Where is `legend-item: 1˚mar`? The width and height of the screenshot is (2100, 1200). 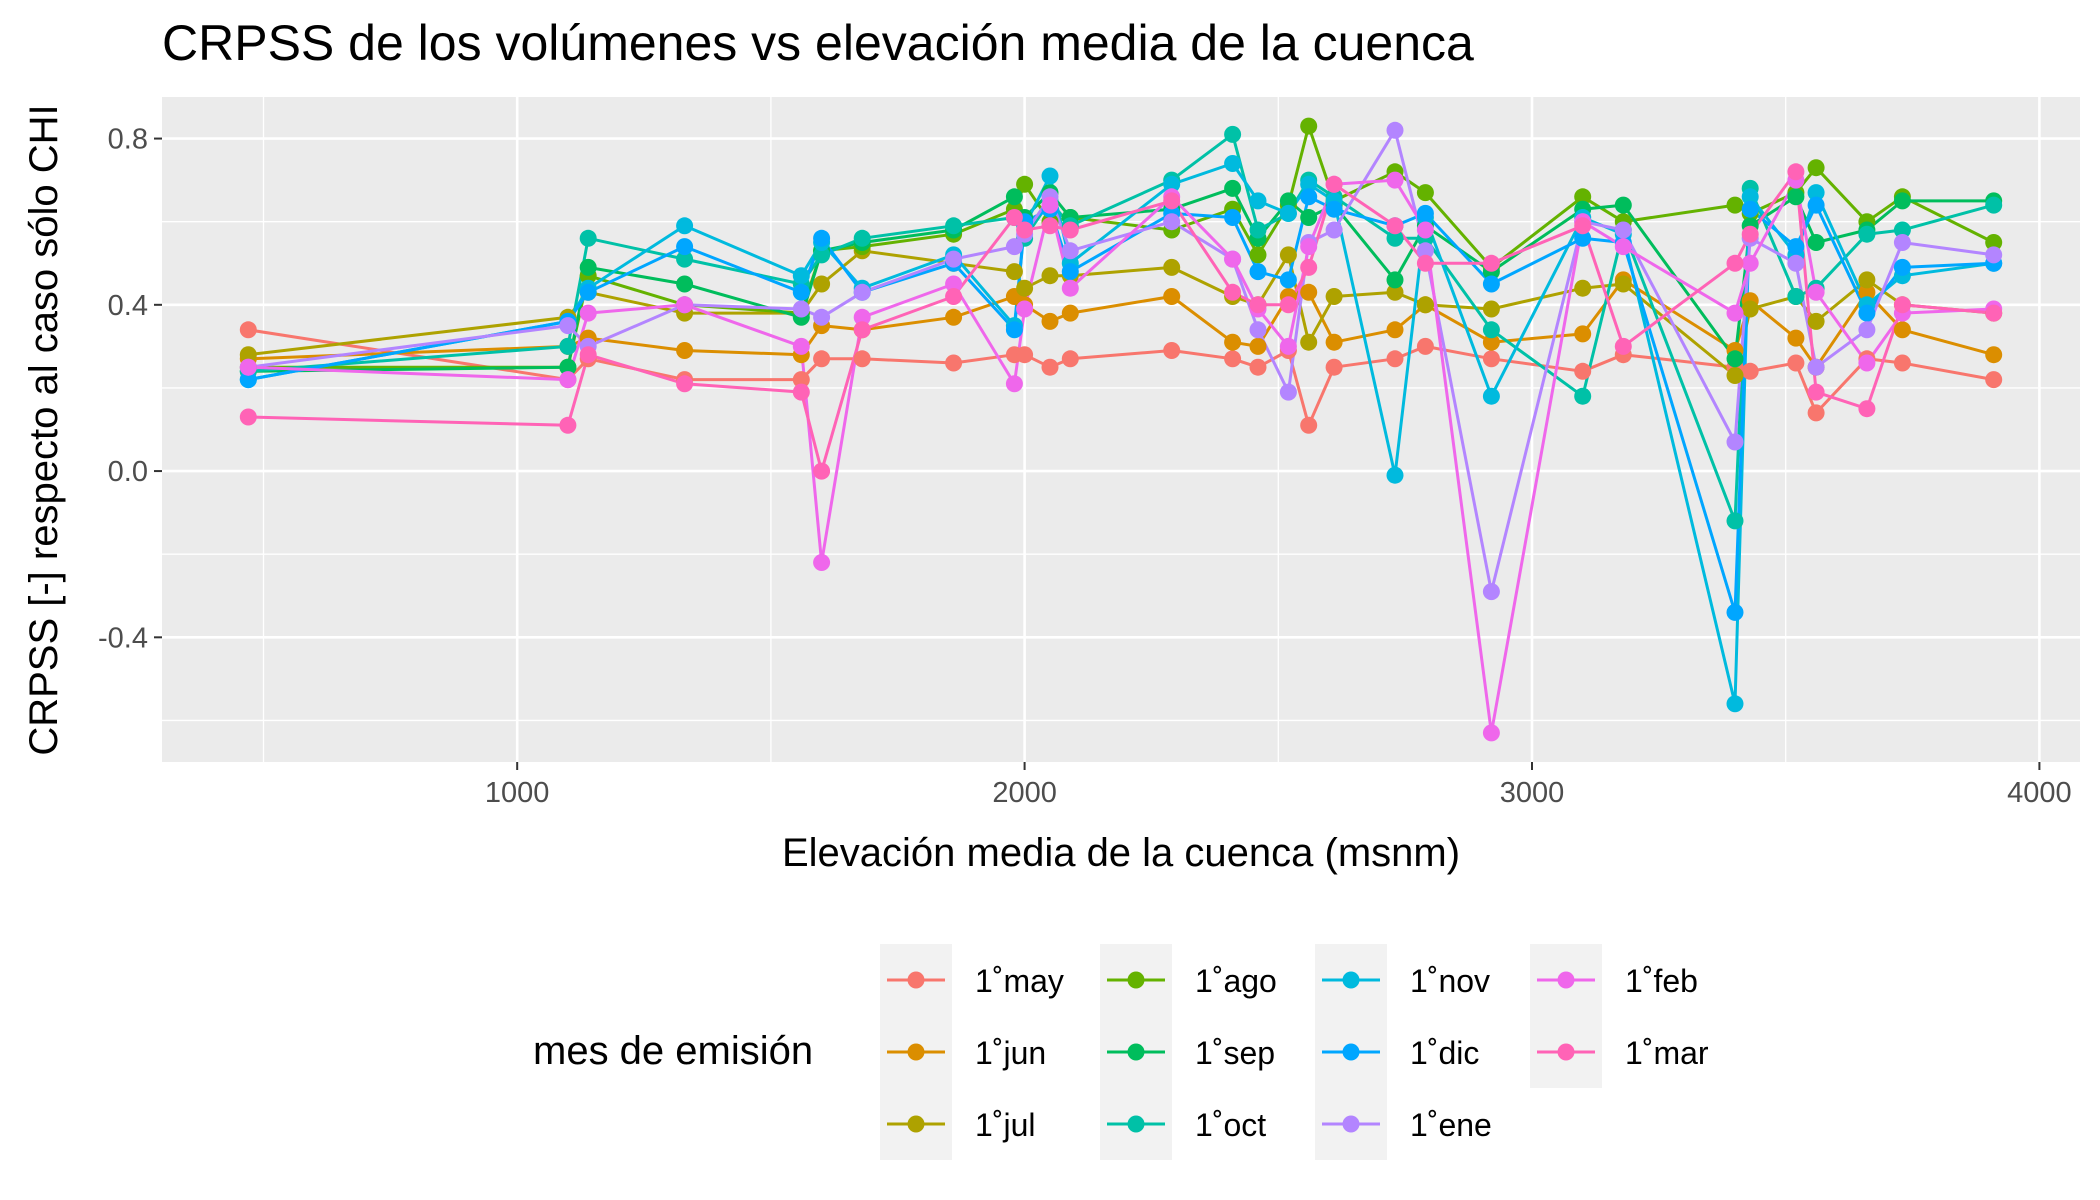 legend-item: 1˚mar is located at coordinates (1619, 1052).